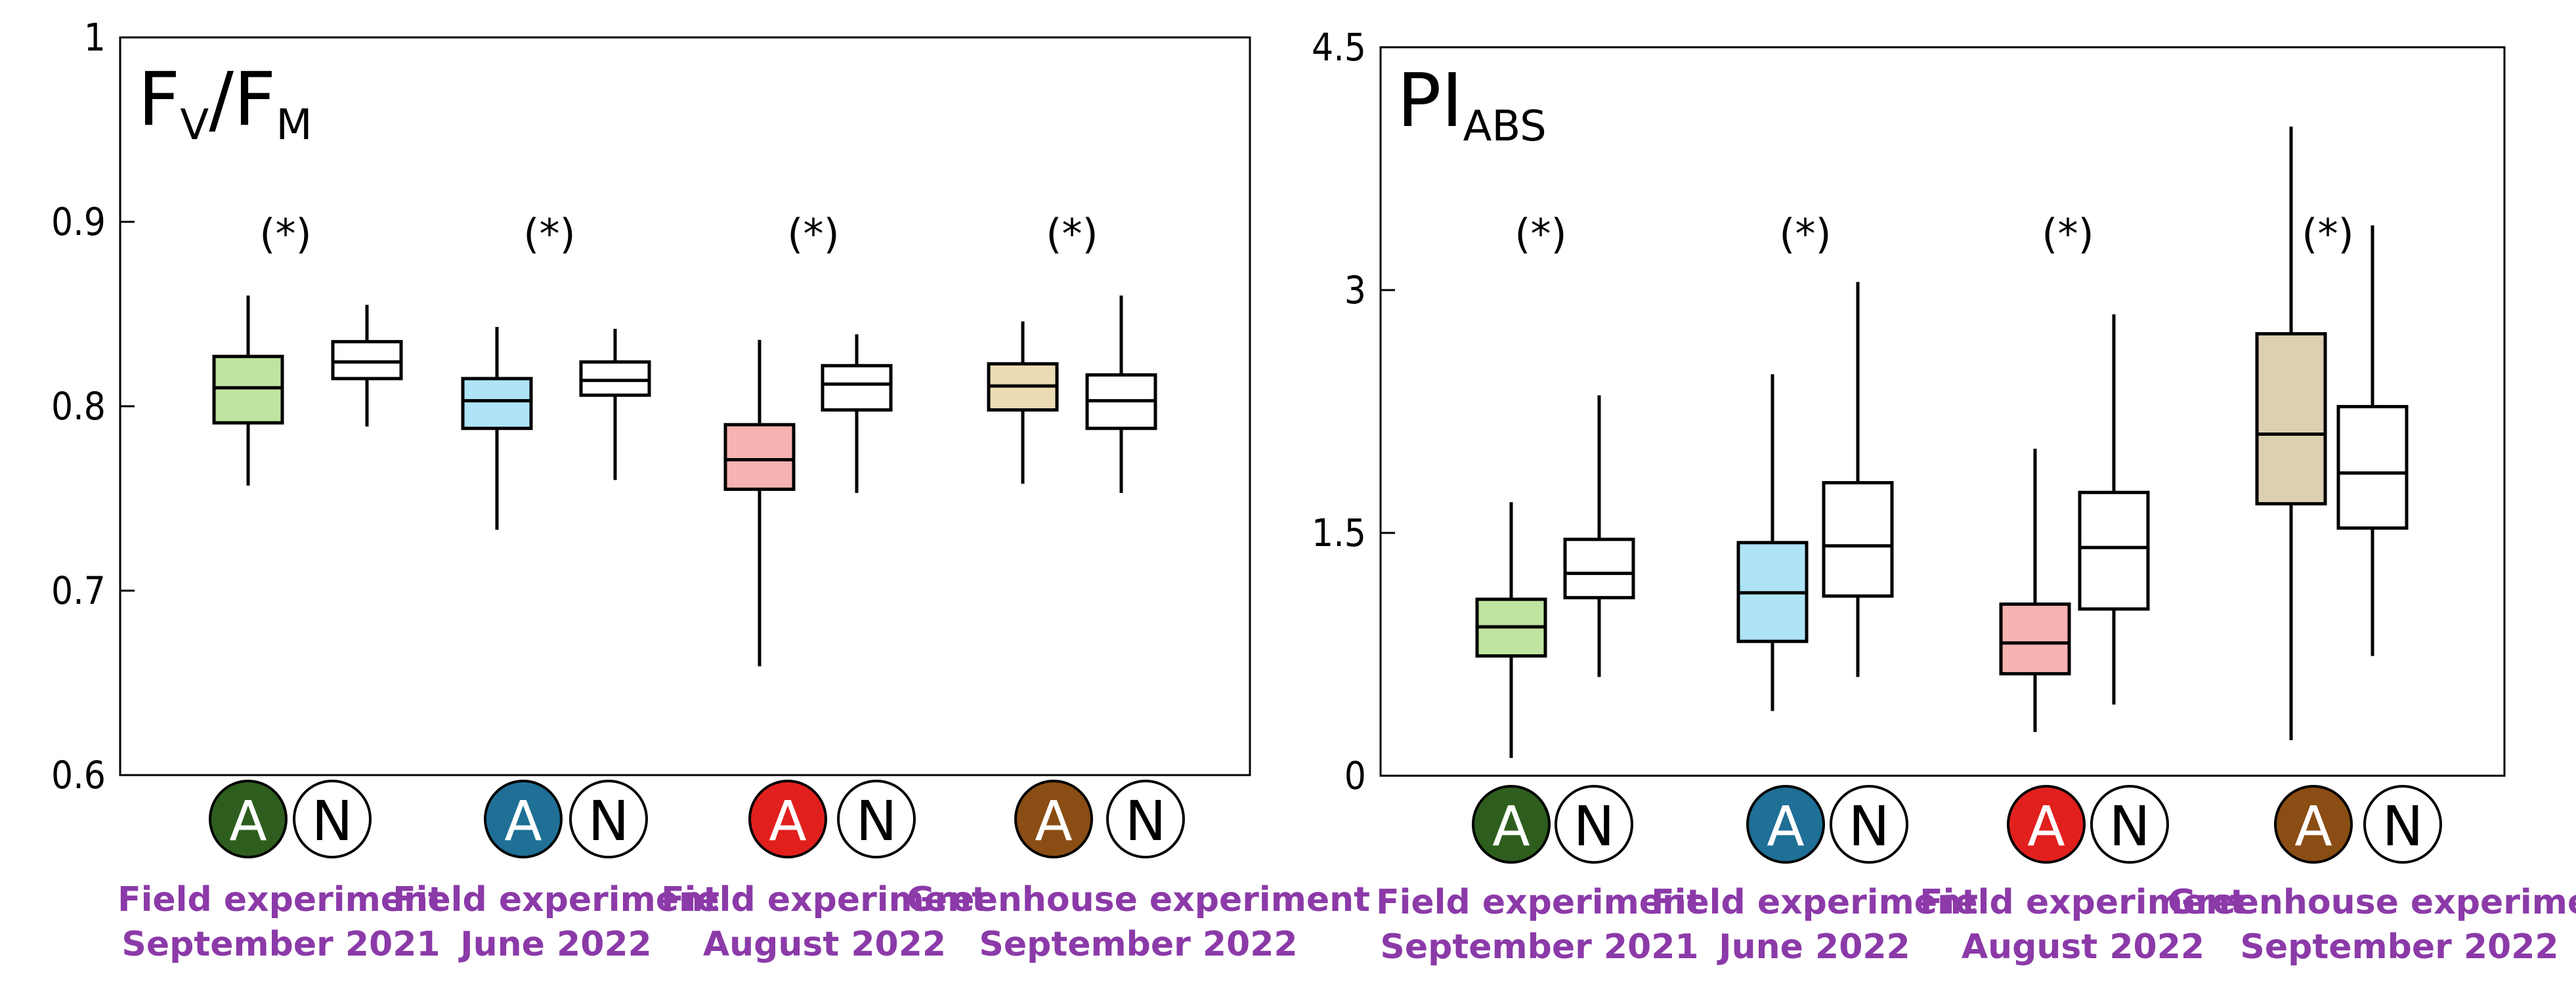 This screenshot has height=991, width=2576. I want to click on y-tick-label: 3, so click(1355, 290).